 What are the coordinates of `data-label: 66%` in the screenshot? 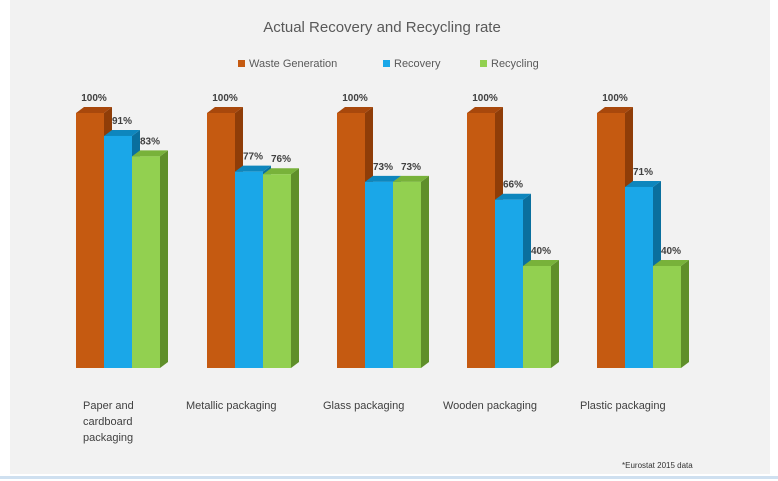 It's located at (513, 185).